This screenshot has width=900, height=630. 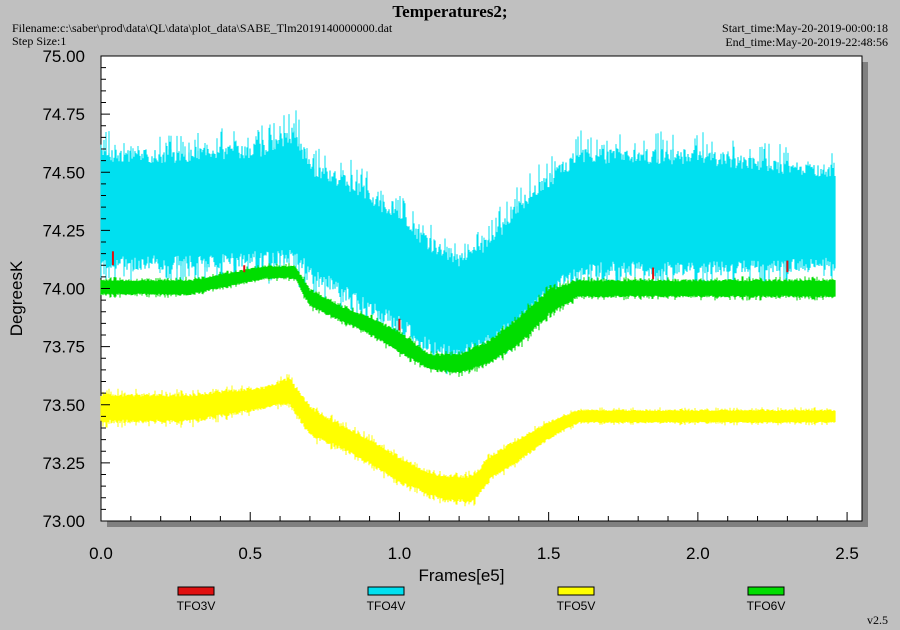 I want to click on start-time-label: Start_time:May-20-2019-00:00:18, so click(x=805, y=28).